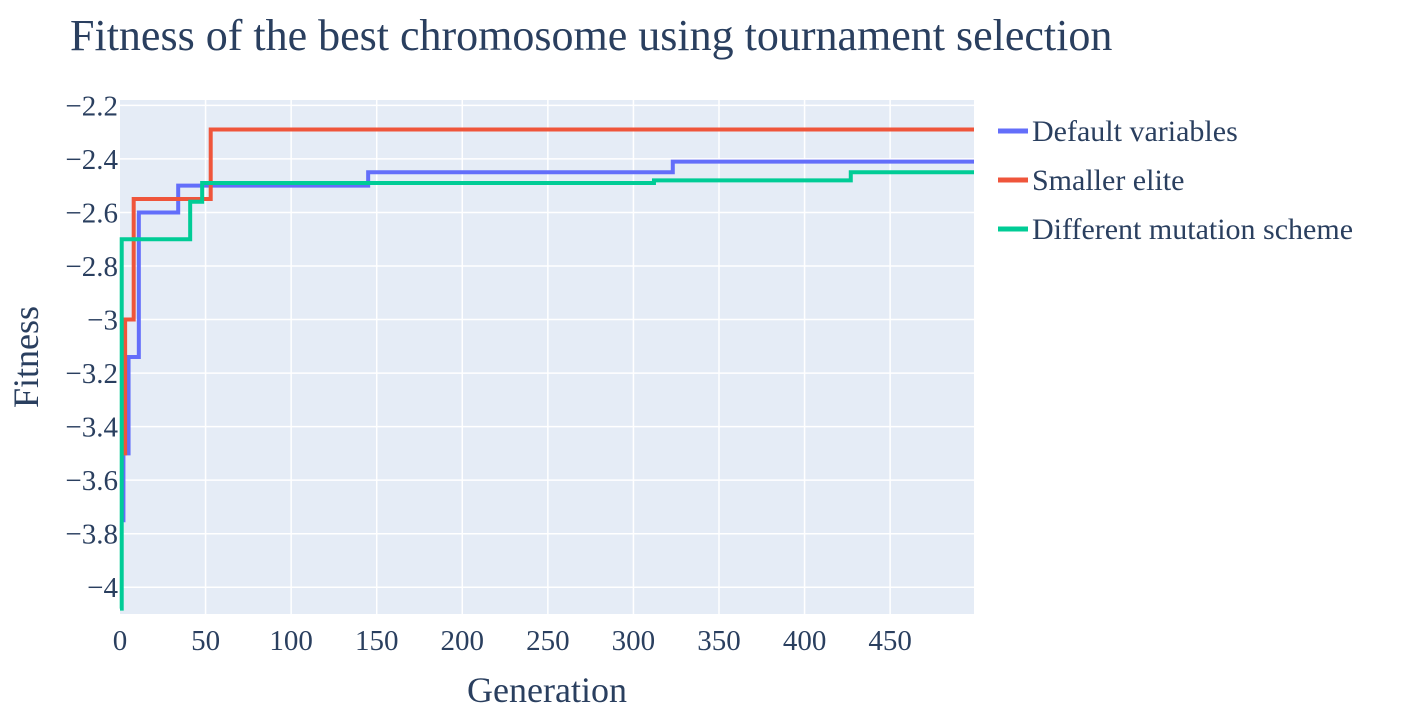 The width and height of the screenshot is (1424, 716). What do you see at coordinates (26, 357) in the screenshot?
I see `y-axis-title: Fitness` at bounding box center [26, 357].